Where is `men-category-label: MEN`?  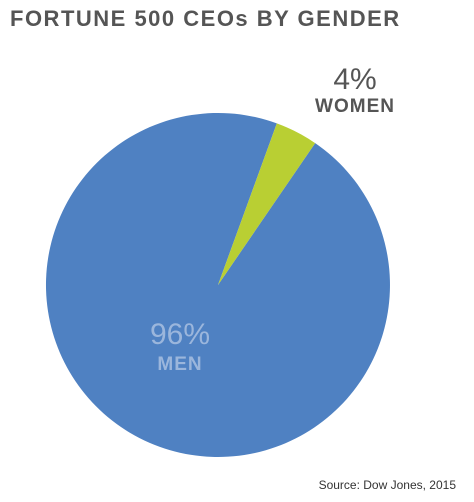 men-category-label: MEN is located at coordinates (179, 364).